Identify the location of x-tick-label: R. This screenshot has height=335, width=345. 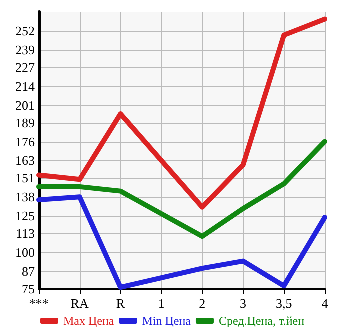
(121, 303).